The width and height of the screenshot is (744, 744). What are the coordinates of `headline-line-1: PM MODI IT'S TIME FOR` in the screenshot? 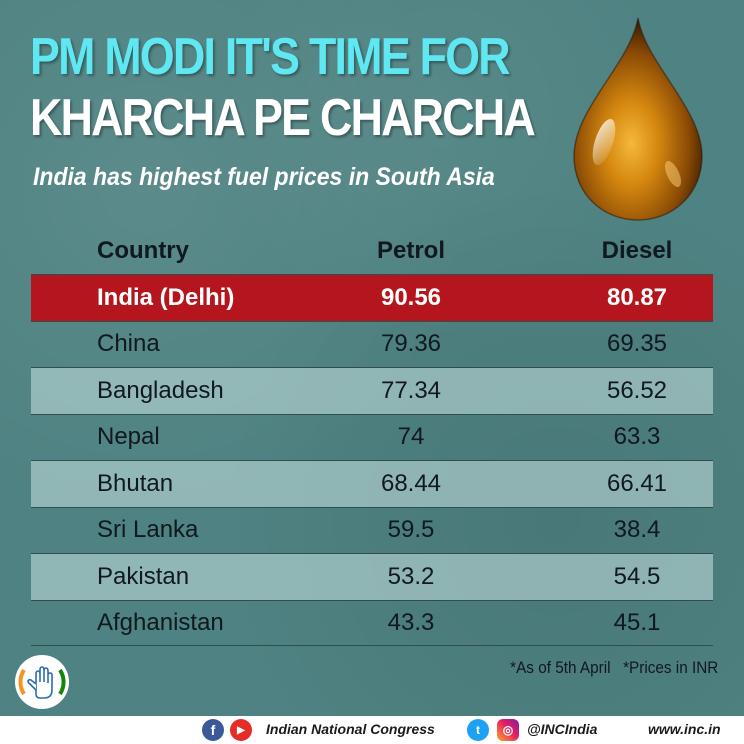 It's located at (270, 57).